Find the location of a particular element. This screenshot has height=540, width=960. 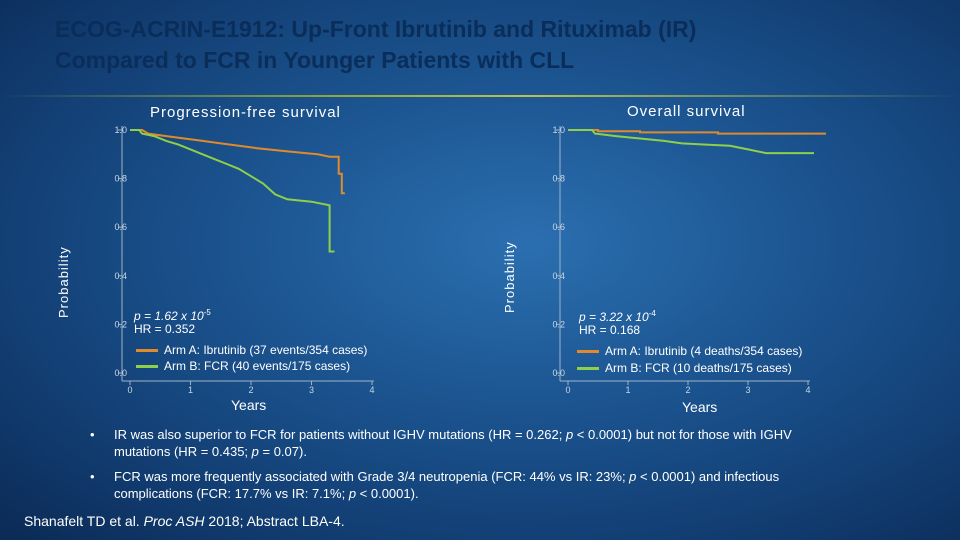

os-y-tick-label: 0.2 is located at coordinates (558, 324).